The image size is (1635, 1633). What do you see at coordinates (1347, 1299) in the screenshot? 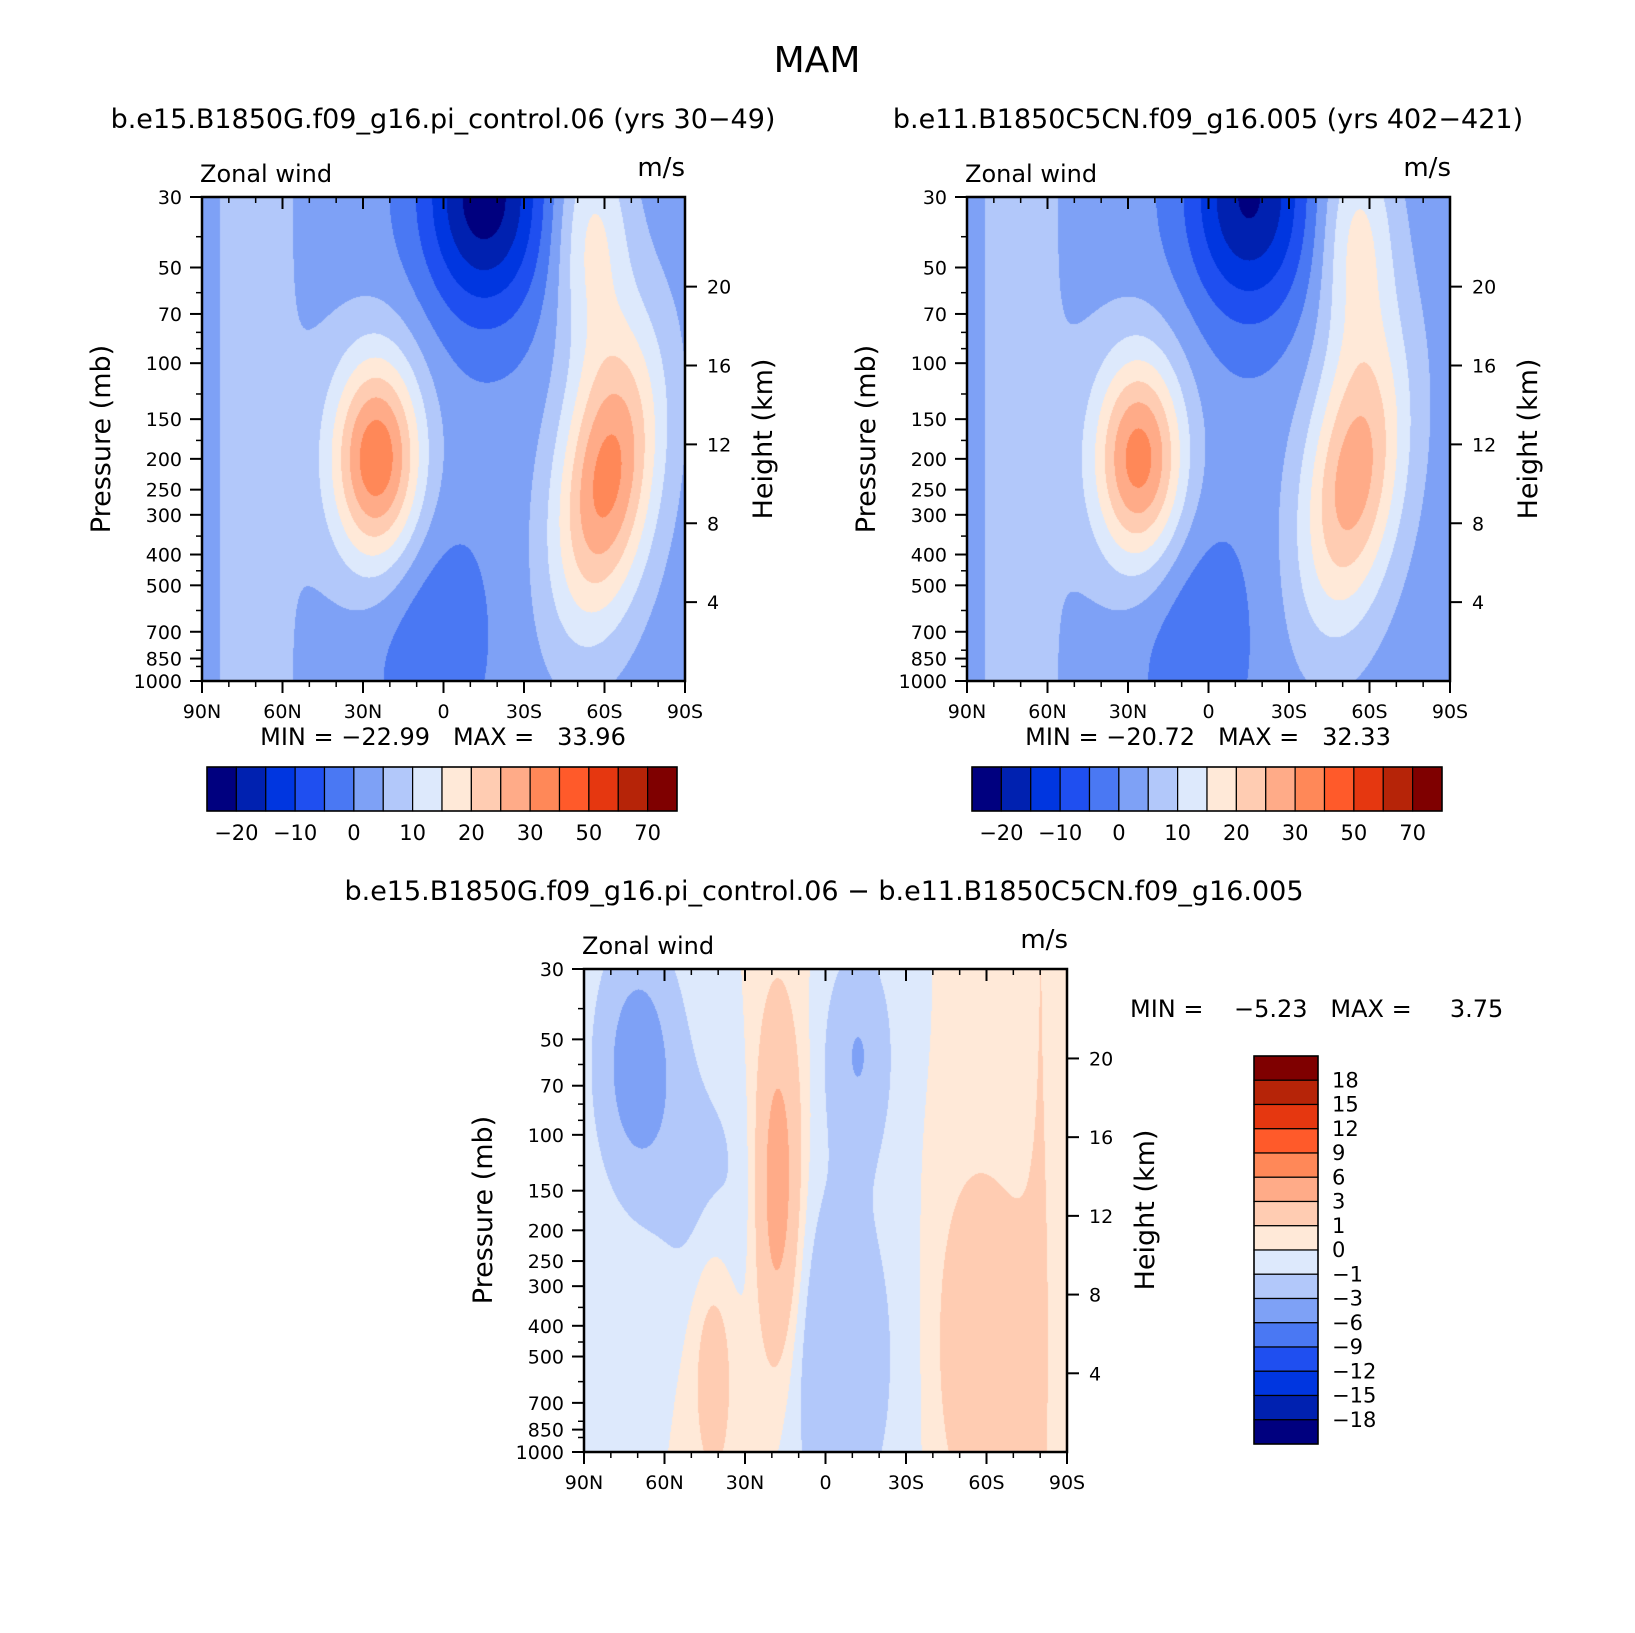
I see `diff-colorbar-label: −3` at bounding box center [1347, 1299].